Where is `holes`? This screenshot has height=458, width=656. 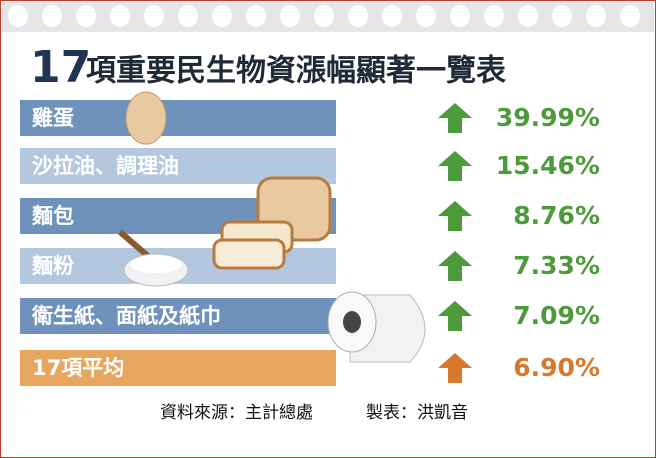
holes is located at coordinates (324, 16).